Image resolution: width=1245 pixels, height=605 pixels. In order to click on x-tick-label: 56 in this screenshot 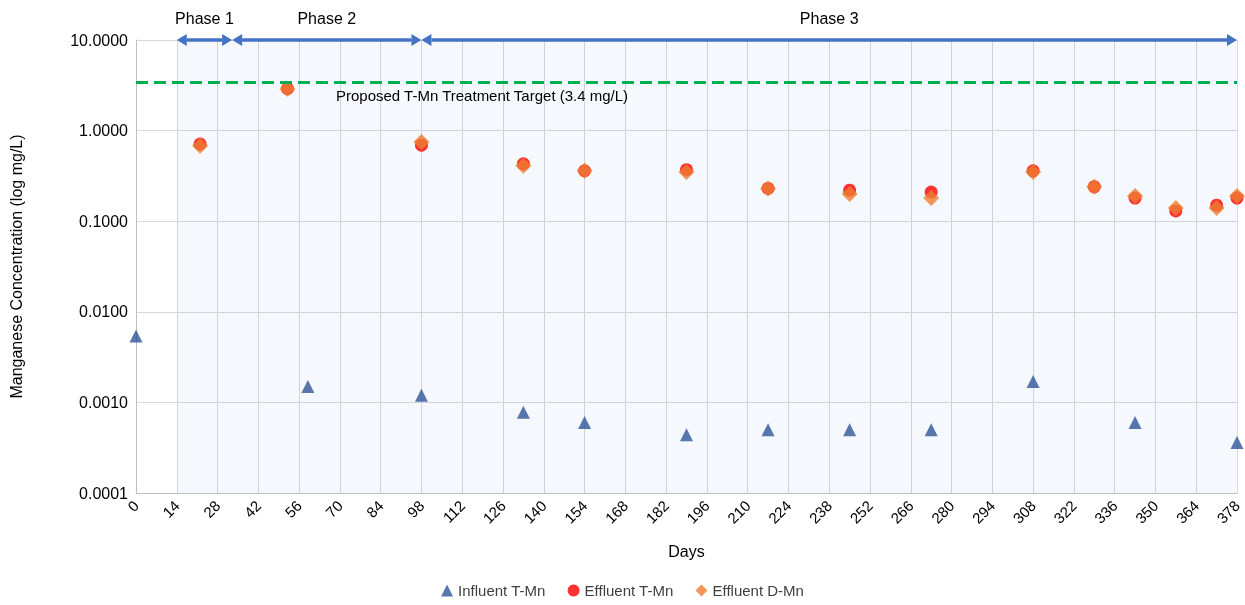, I will do `click(293, 508)`.